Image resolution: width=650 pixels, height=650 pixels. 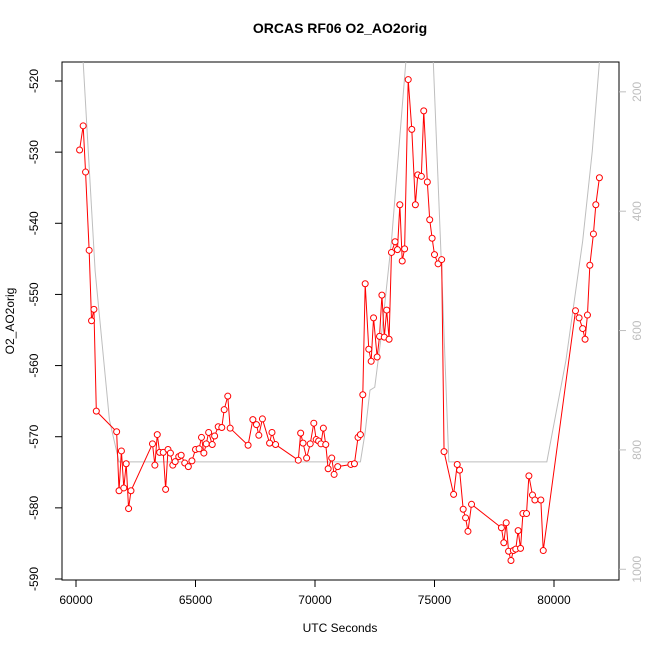 I want to click on x-axis-label: UTC Seconds, so click(x=340, y=628).